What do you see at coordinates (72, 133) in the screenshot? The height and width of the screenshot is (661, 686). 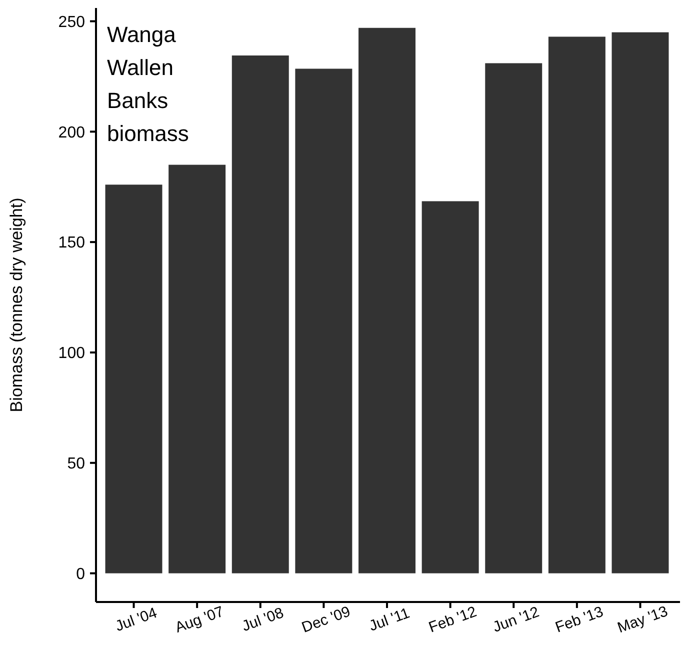 I see `y-tick-label: 200` at bounding box center [72, 133].